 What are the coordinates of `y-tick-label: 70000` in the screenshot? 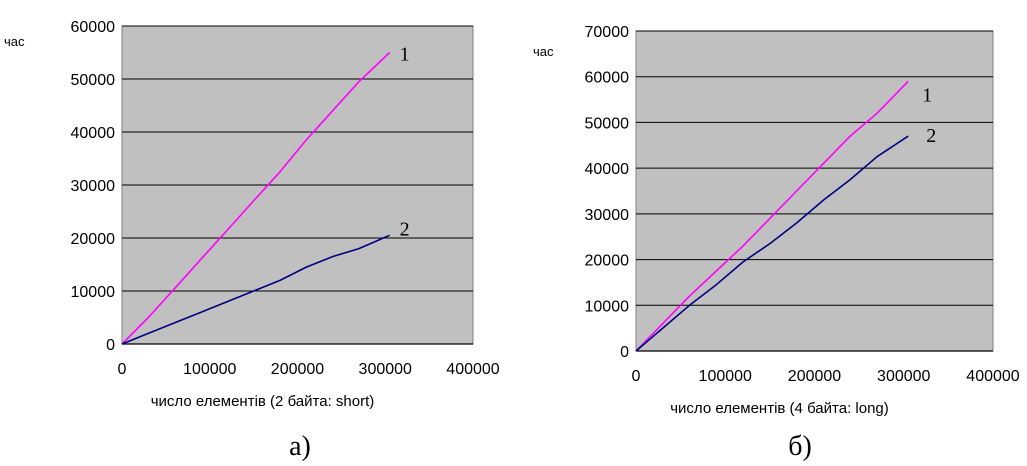 It's located at (607, 32).